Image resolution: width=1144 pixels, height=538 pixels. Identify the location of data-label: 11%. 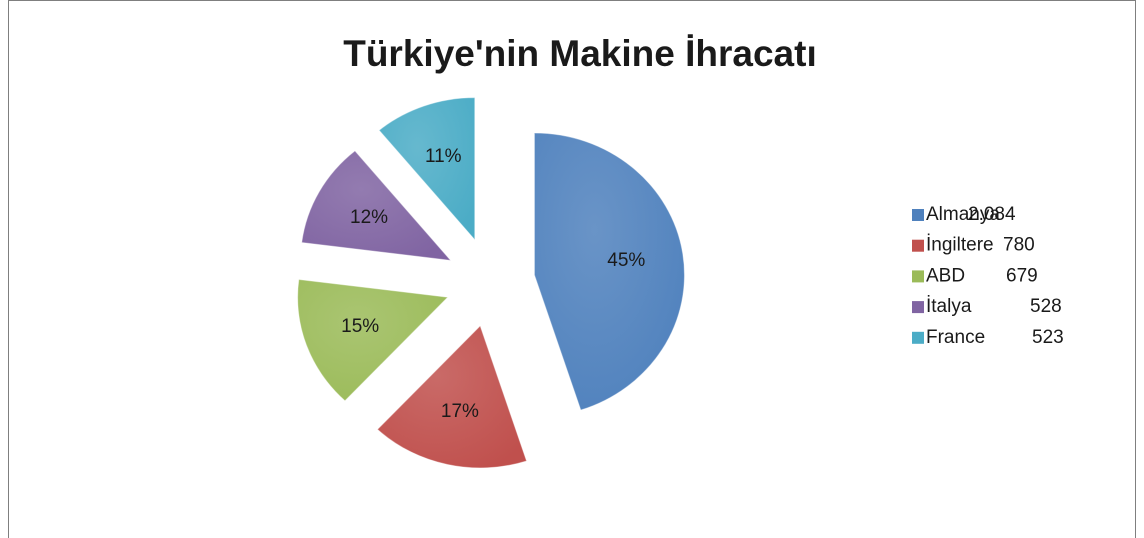
(443, 156).